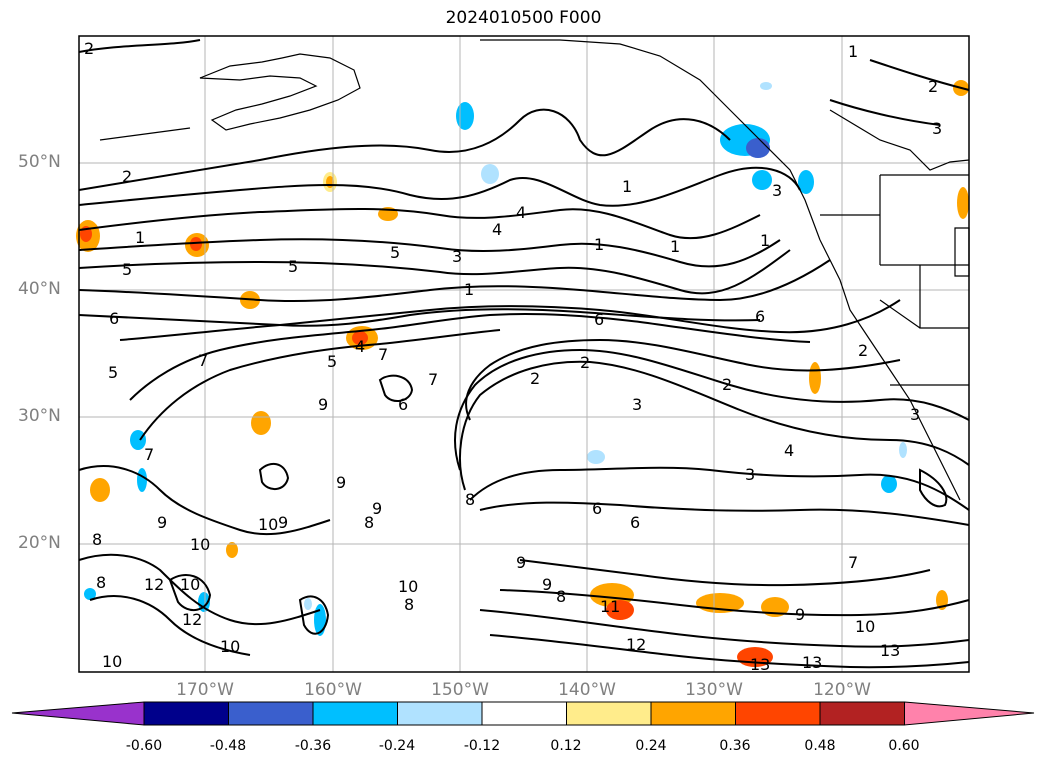 This screenshot has height=765, width=1047. Describe the element at coordinates (566, 746) in the screenshot. I see `colorbar-tick-label: 0.12` at that location.